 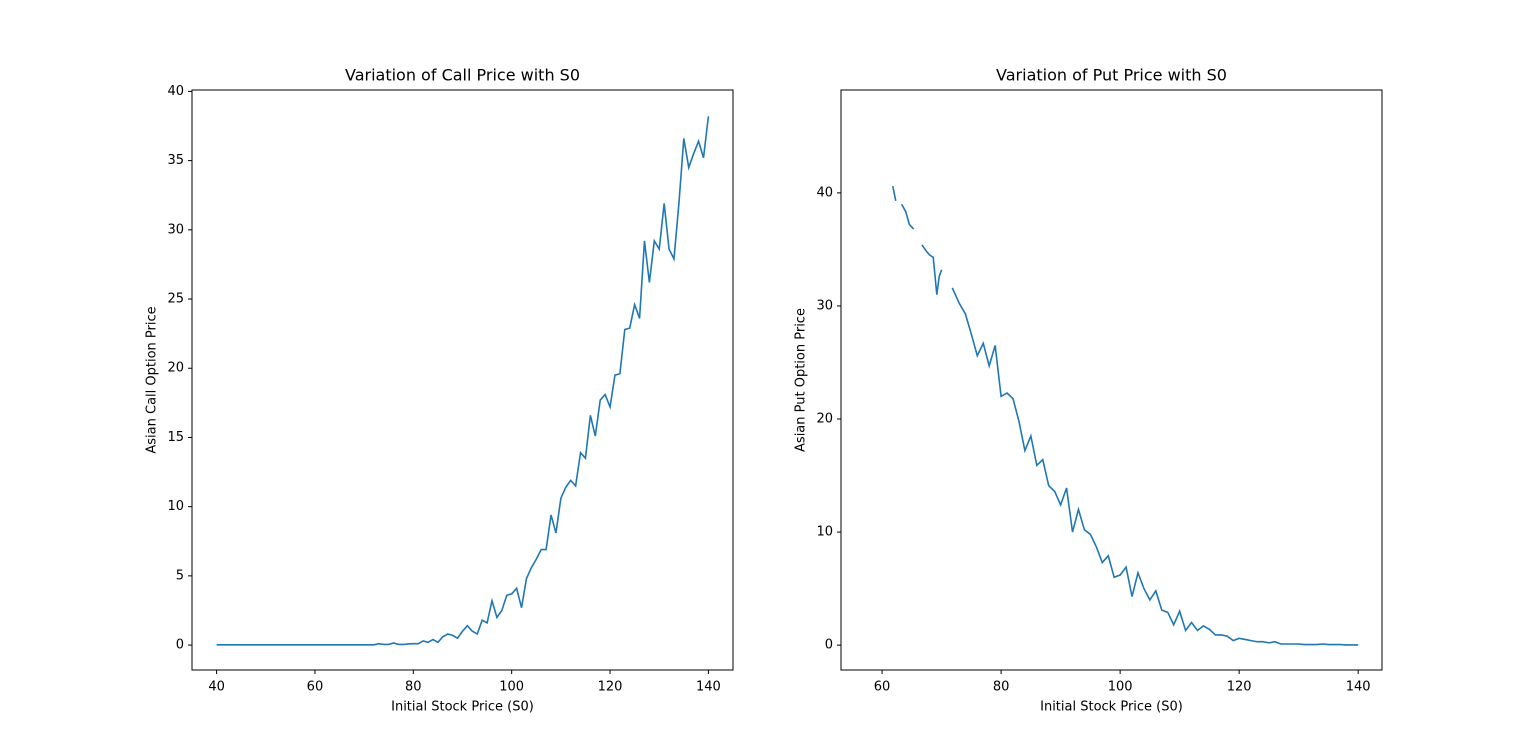 What do you see at coordinates (180, 575) in the screenshot?
I see `y-tick-label: 5` at bounding box center [180, 575].